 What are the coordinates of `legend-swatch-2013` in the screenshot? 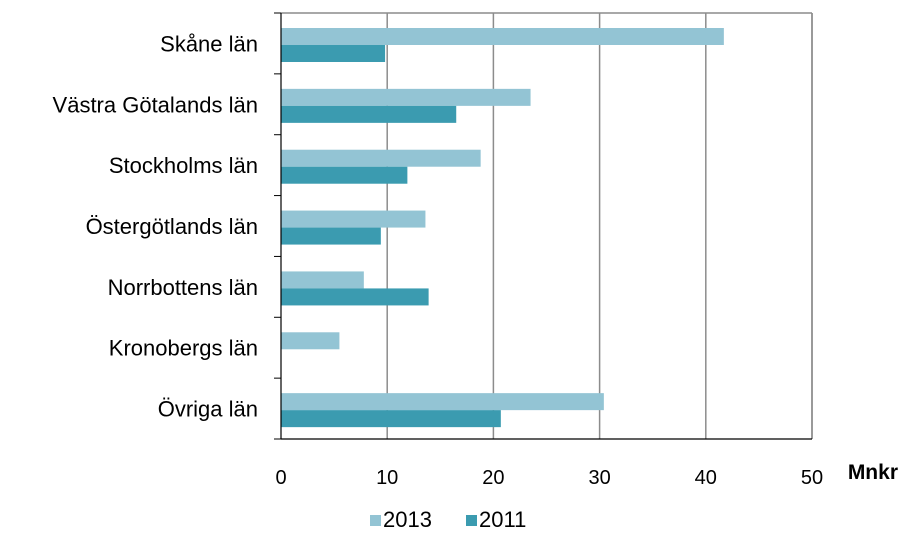 It's located at (375, 520).